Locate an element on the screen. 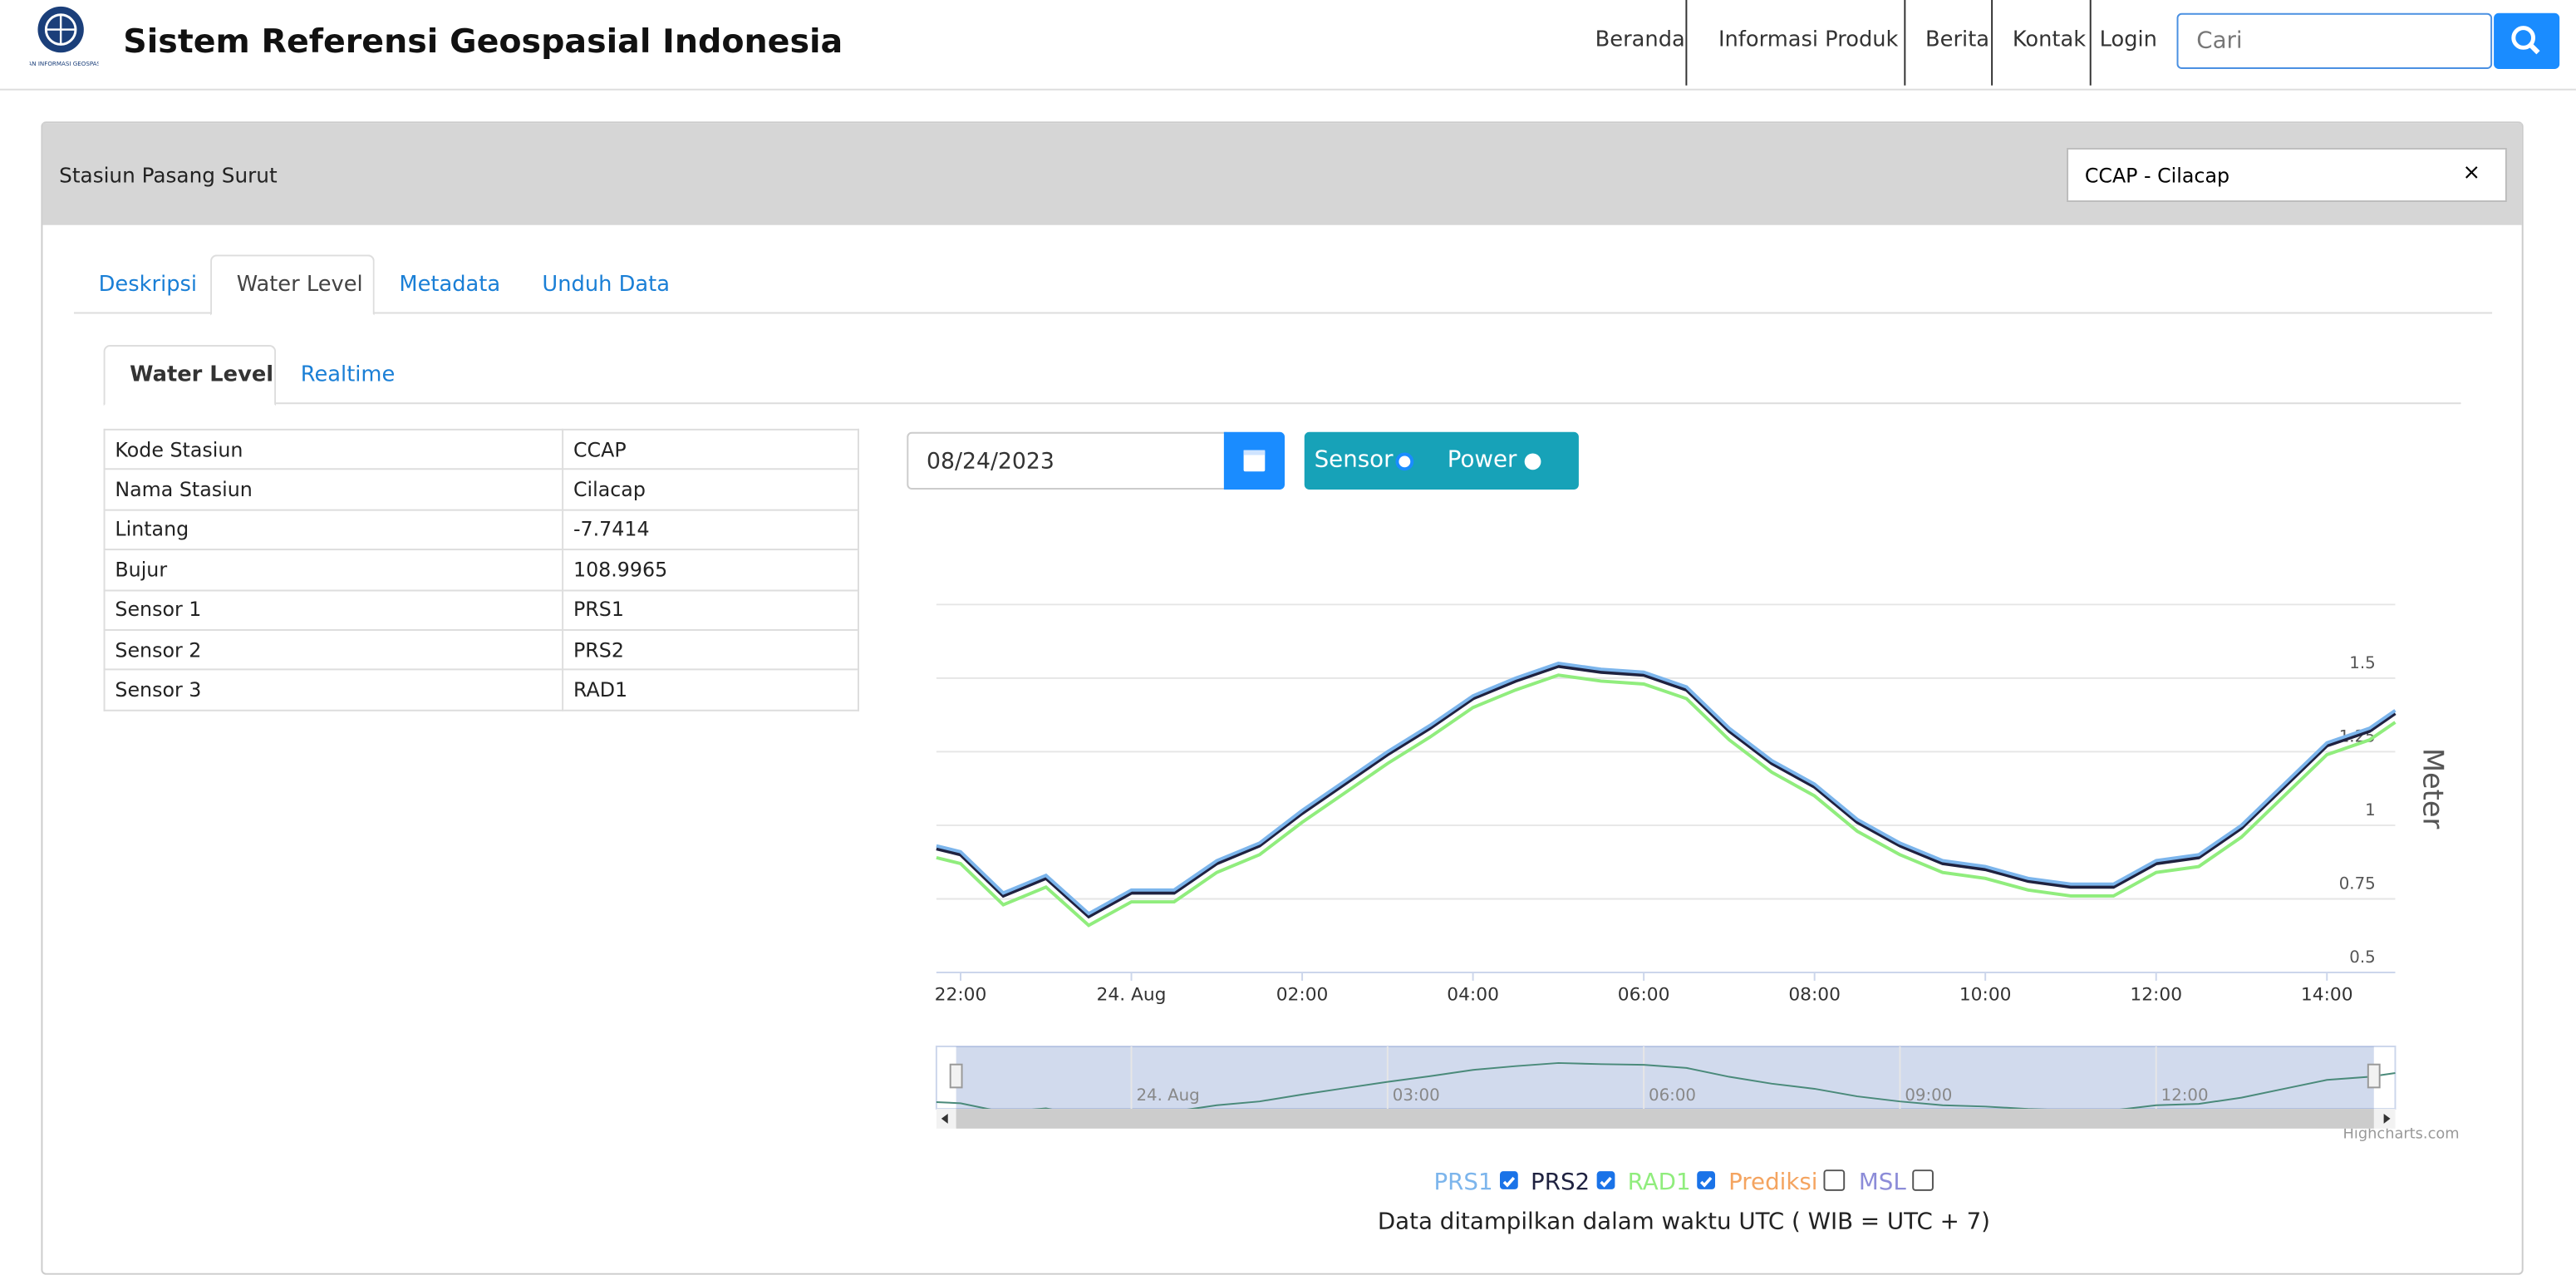 Image resolution: width=2576 pixels, height=1275 pixels. x-tick-label: 14:00 is located at coordinates (2327, 996).